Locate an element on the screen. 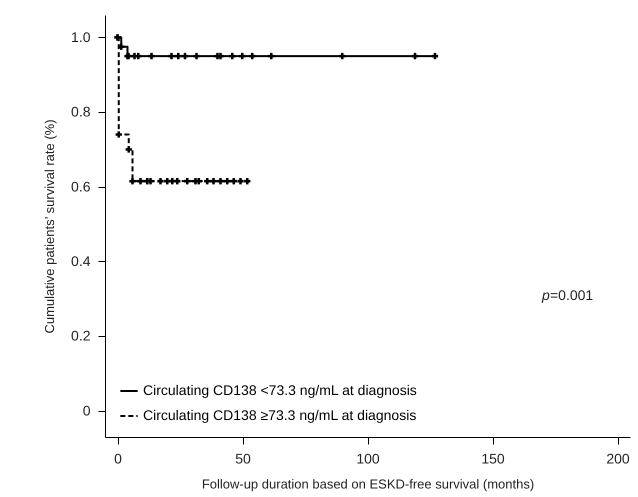 The height and width of the screenshot is (497, 638). x-tick-label: 0 is located at coordinates (118, 458).